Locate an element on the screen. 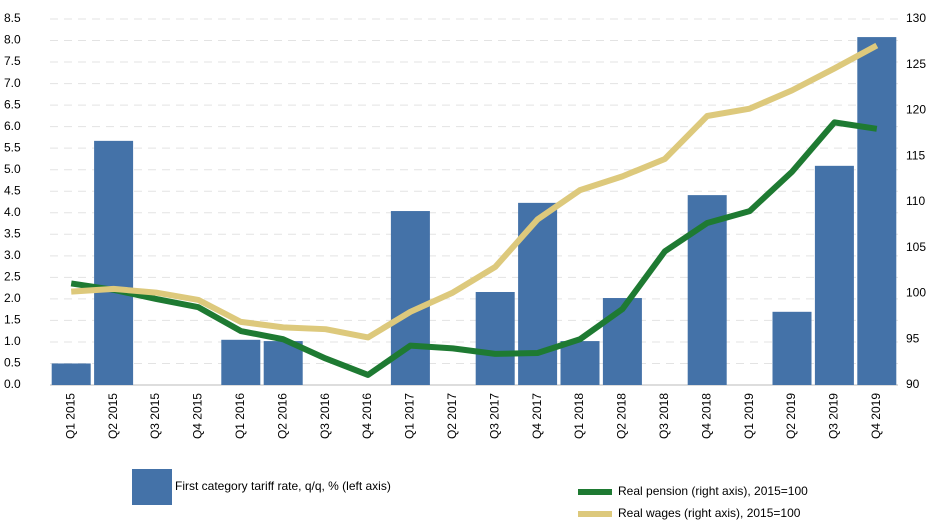 This screenshot has height=520, width=928. y2-tick-label: 110 is located at coordinates (915, 201).